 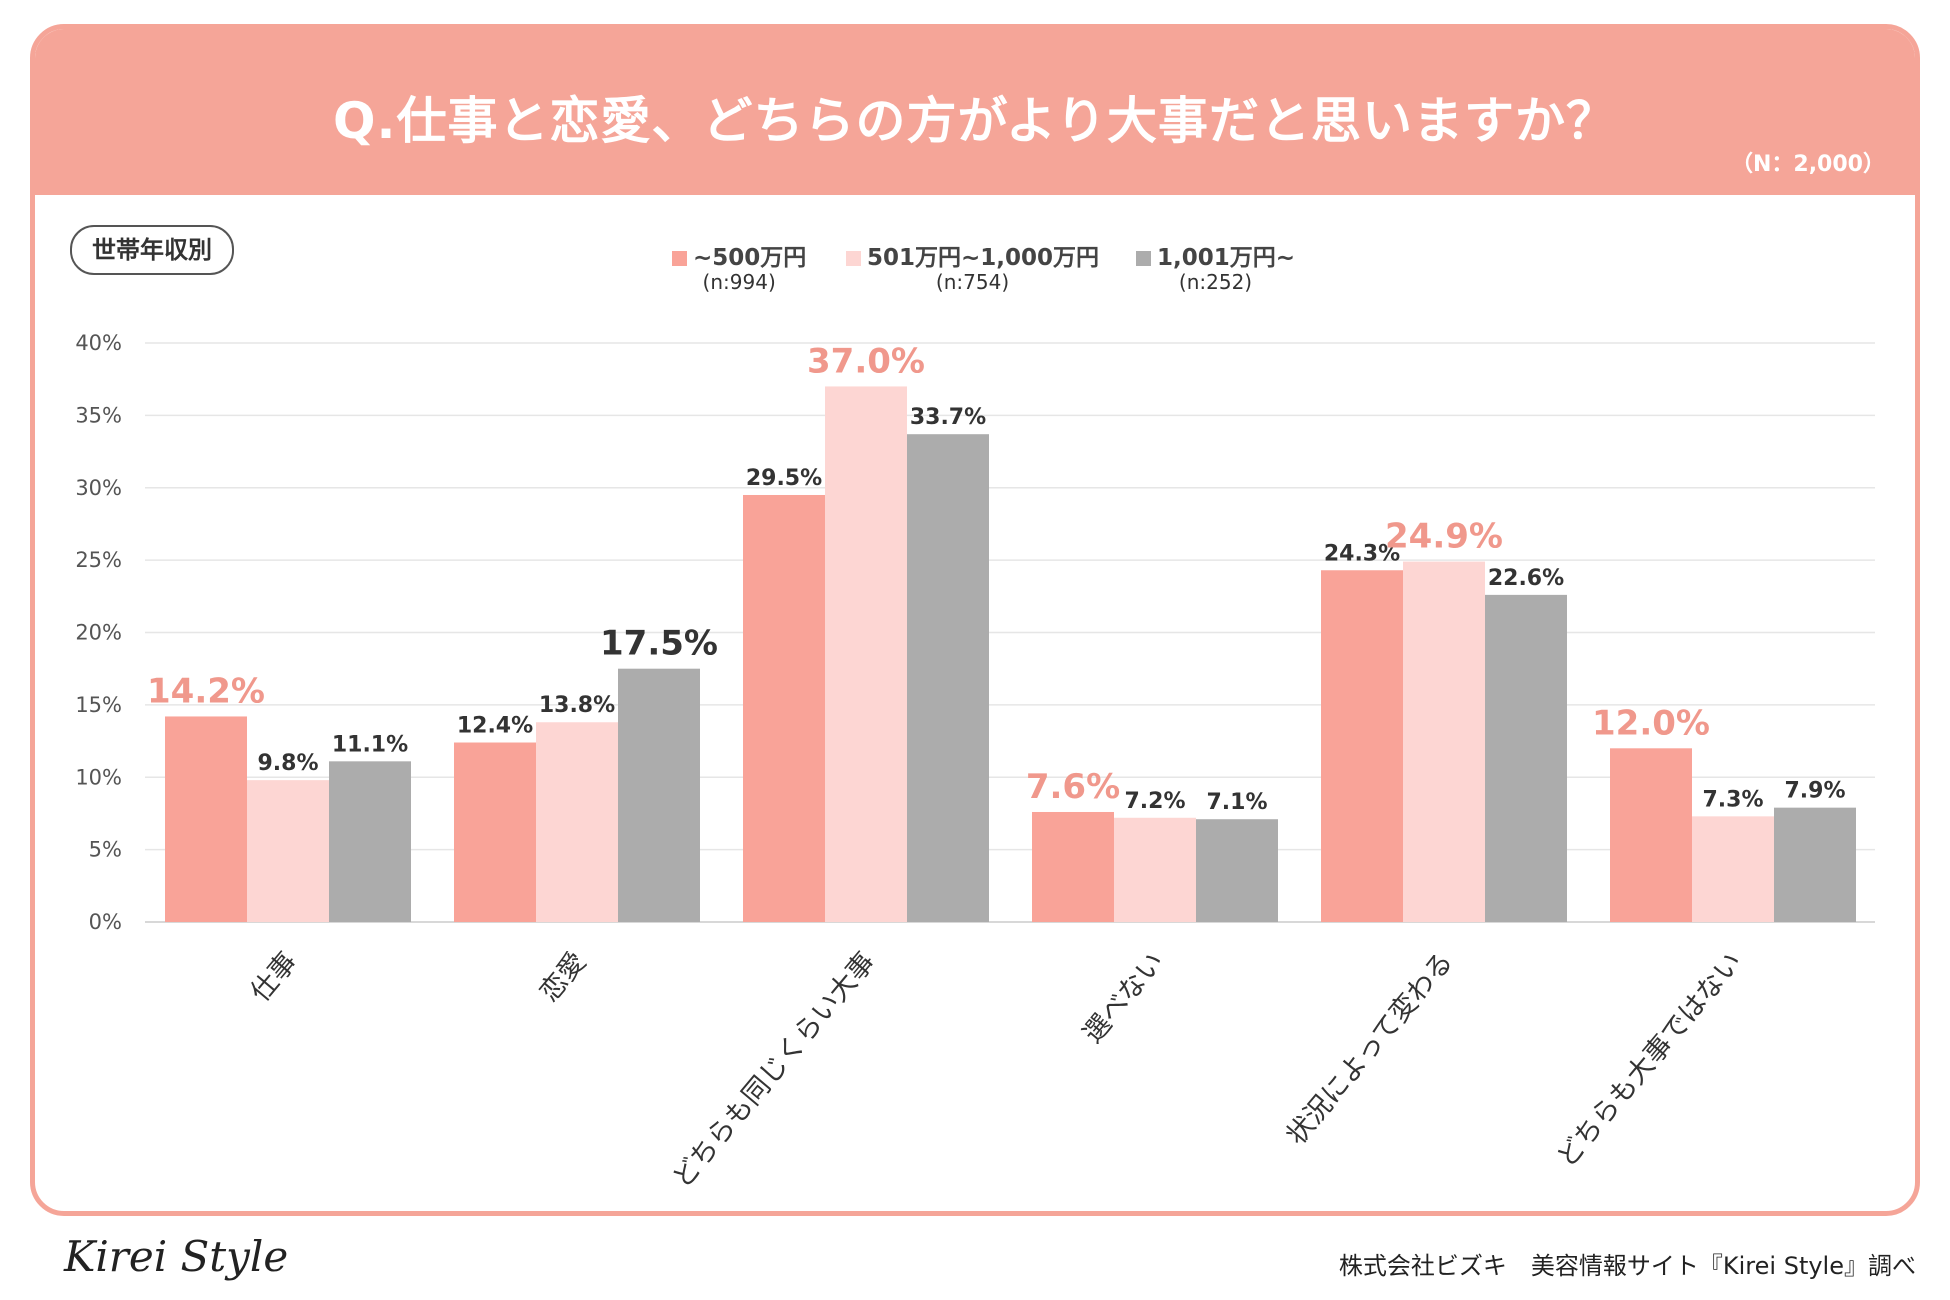 I want to click on y-tick-label: 20%, so click(x=98, y=633).